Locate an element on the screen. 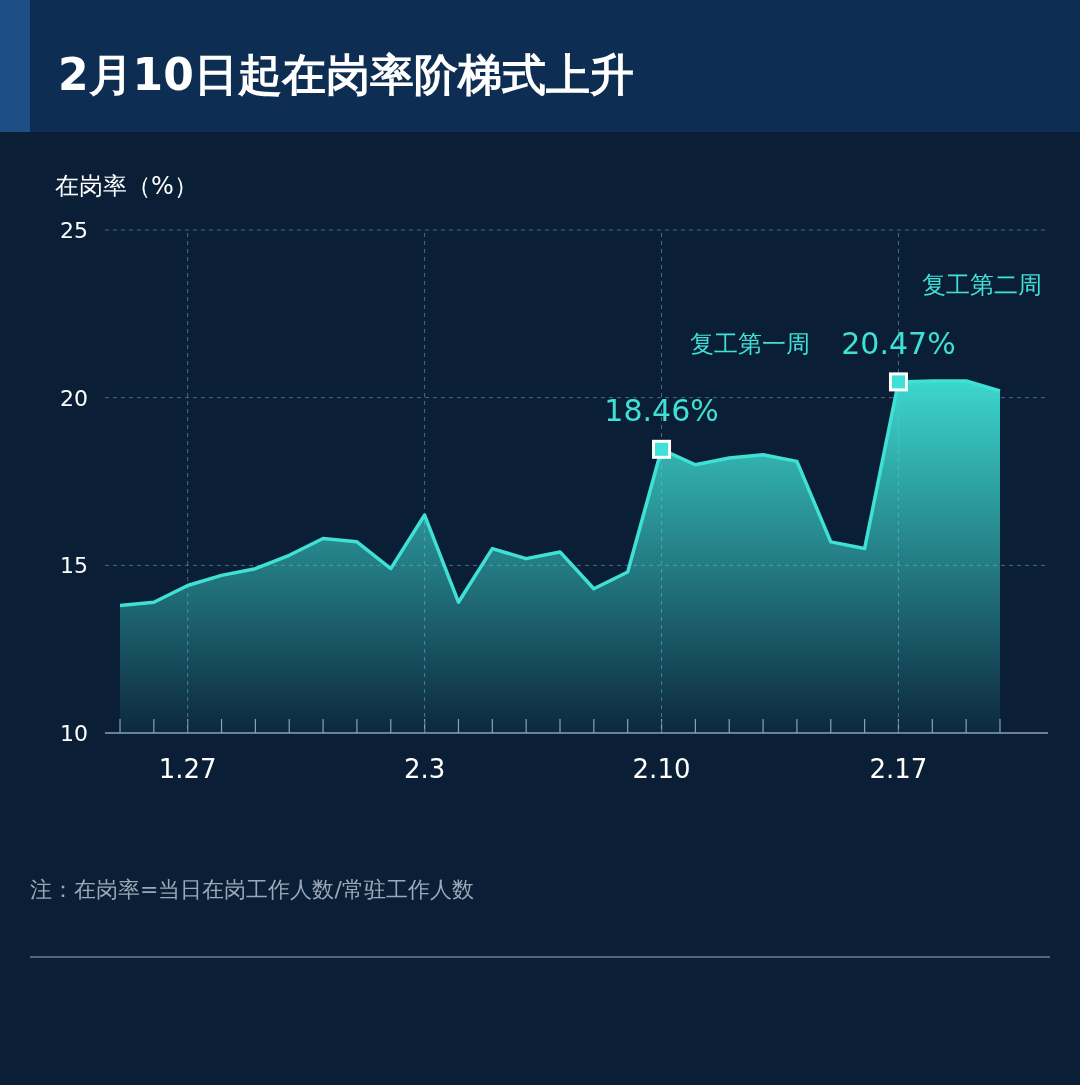 This screenshot has height=1085, width=1080. data-label: 20.47% is located at coordinates (898, 343).